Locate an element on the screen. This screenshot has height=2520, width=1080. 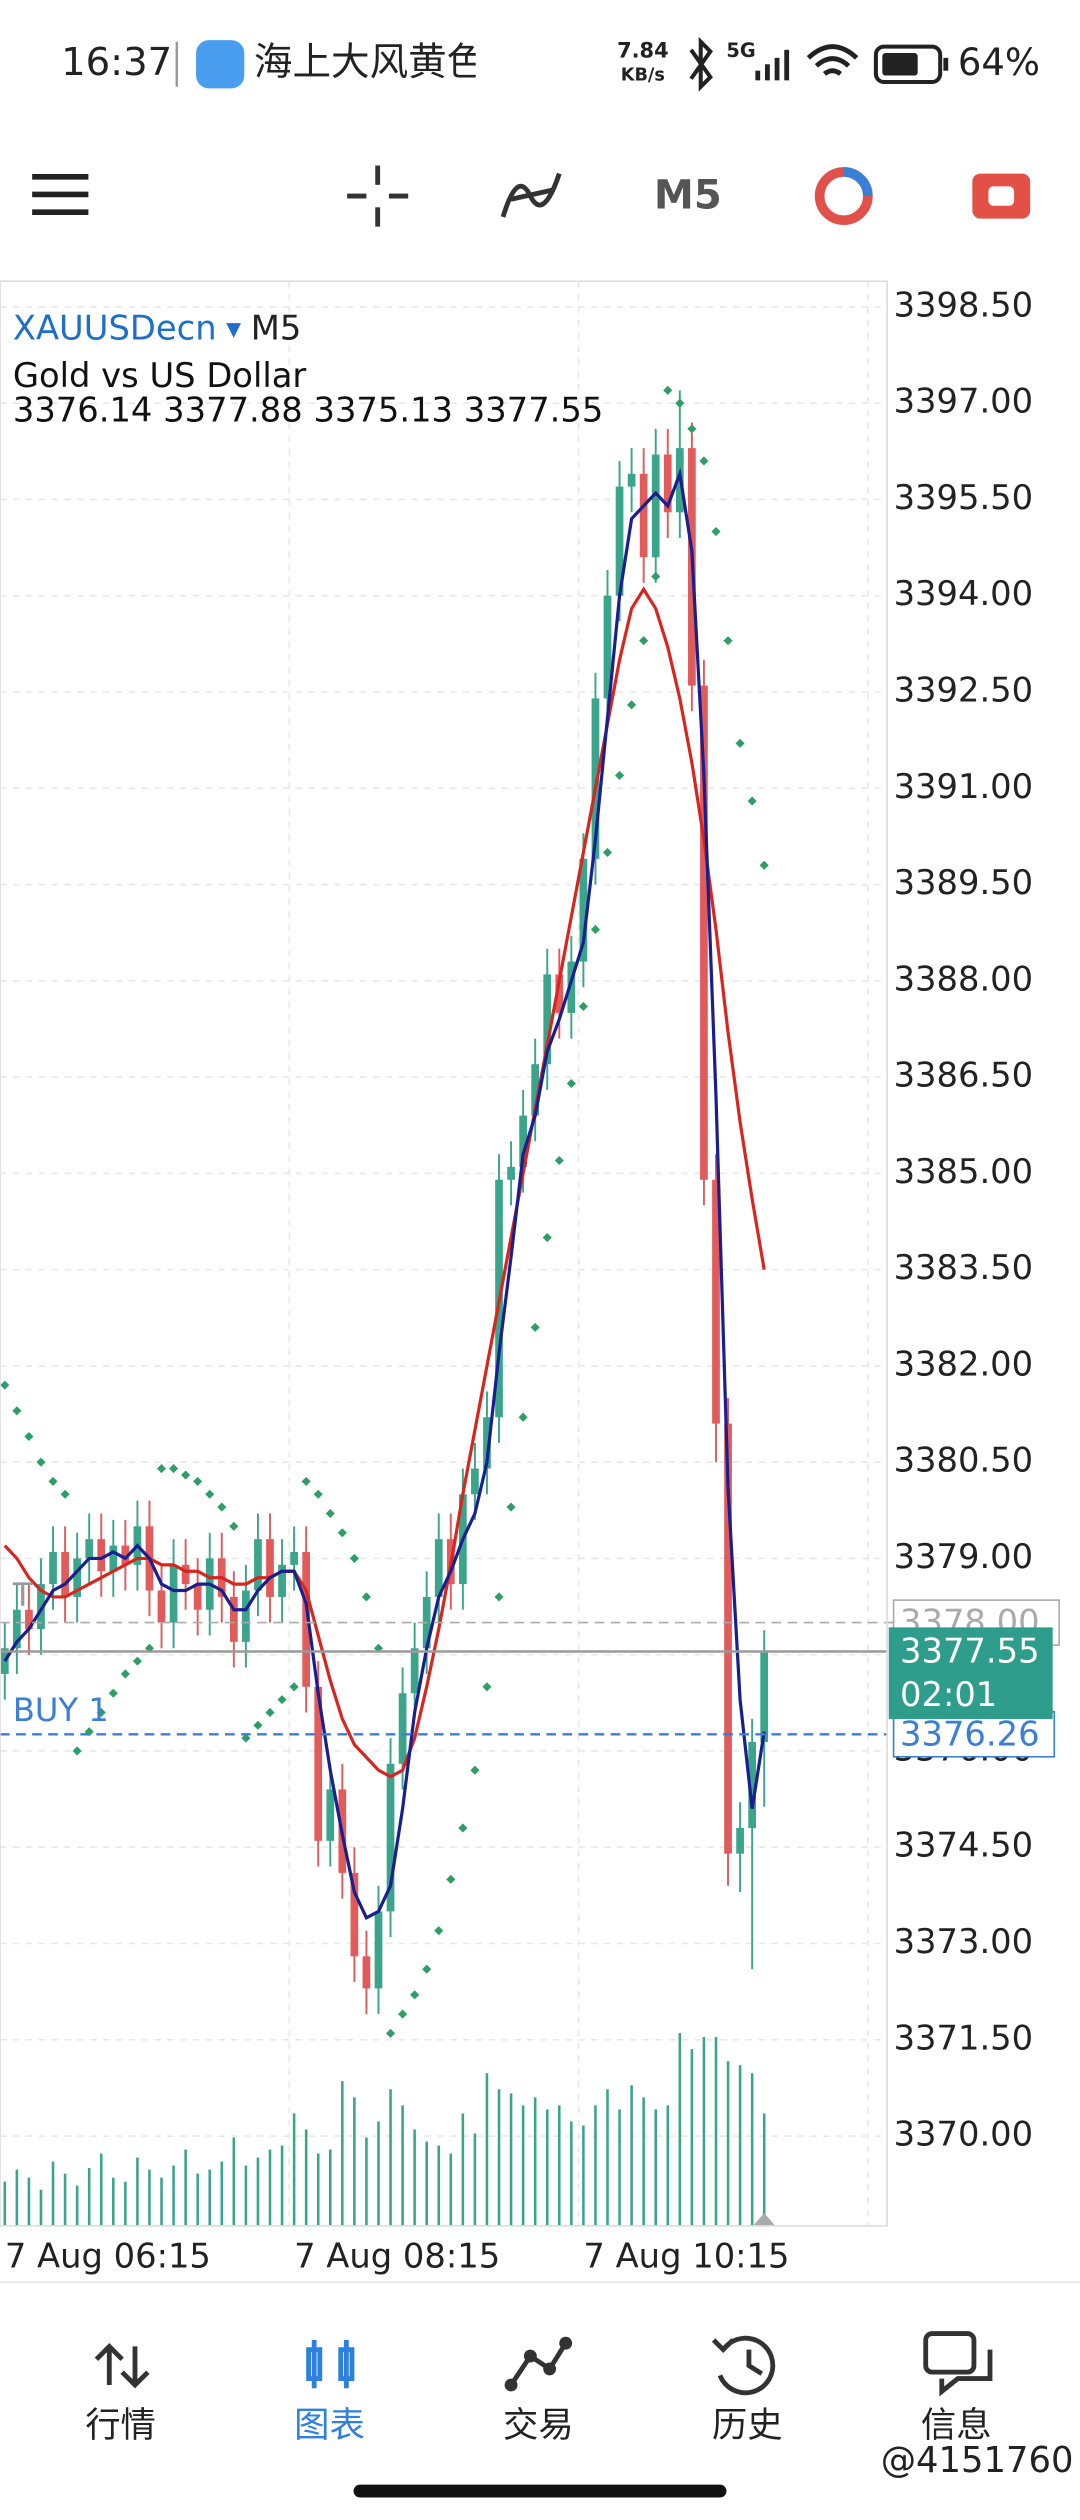
y-tick-label: 3395.50 is located at coordinates (964, 497).